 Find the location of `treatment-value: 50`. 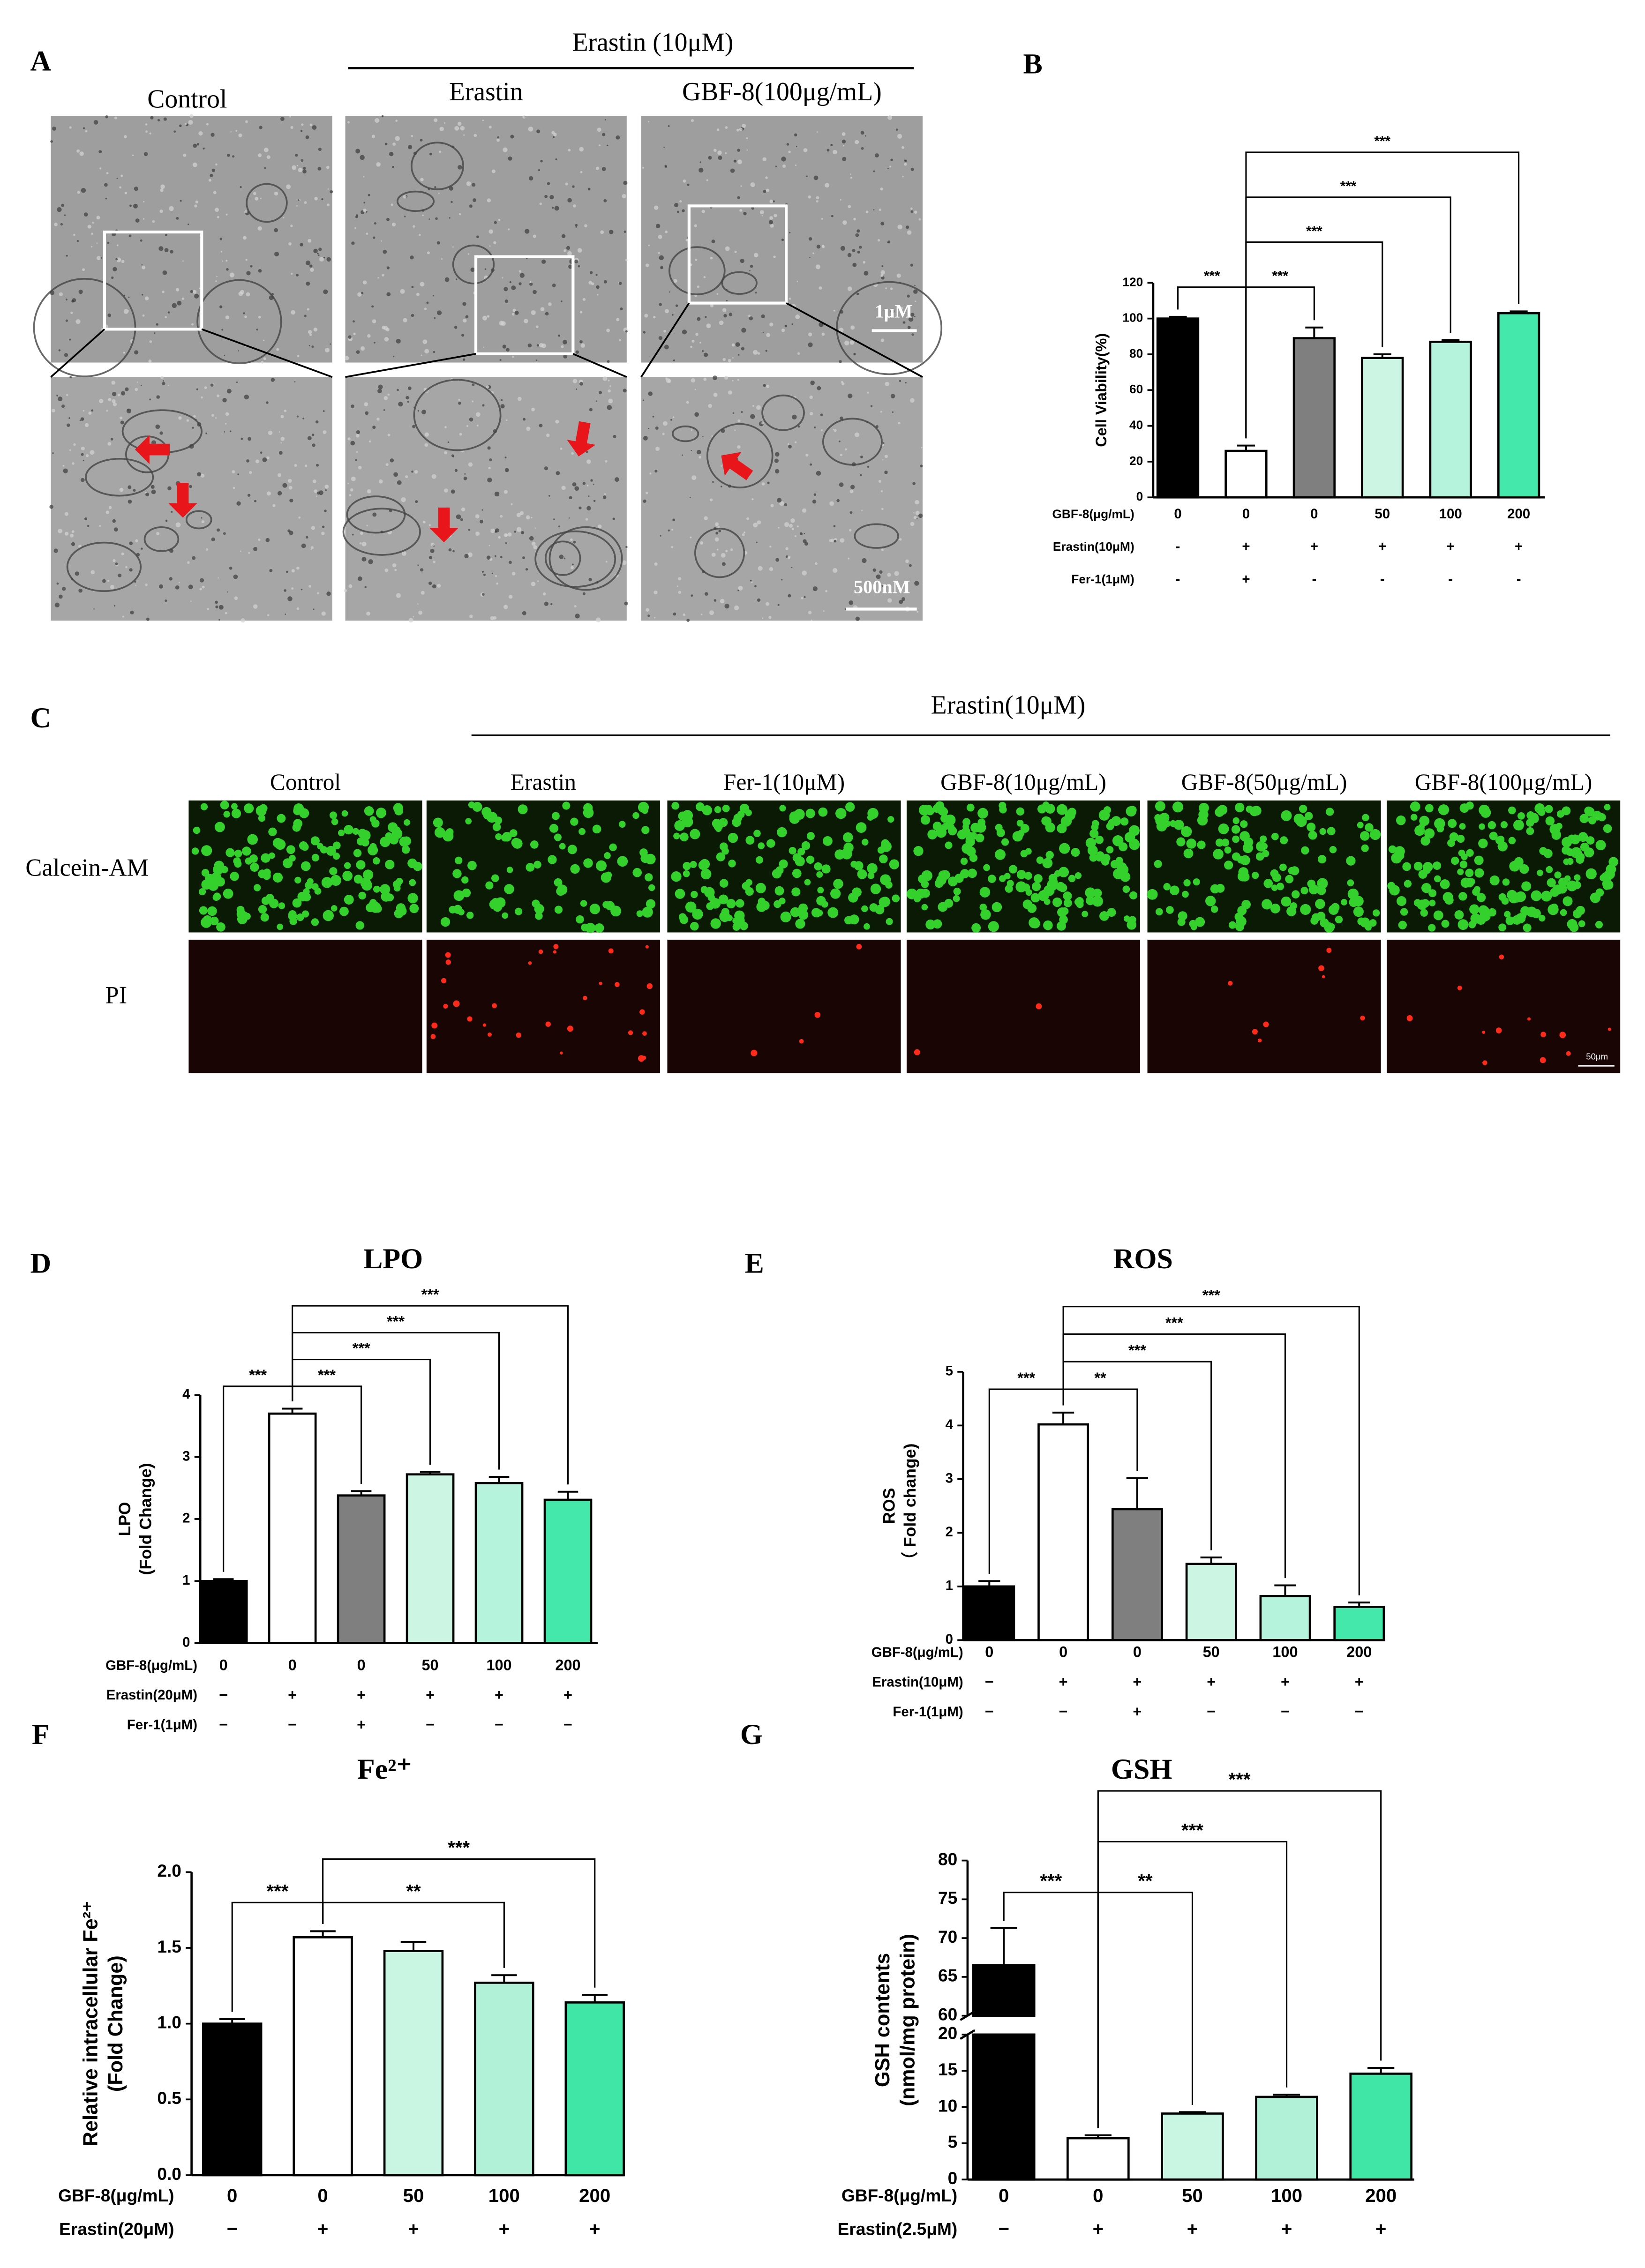

treatment-value: 50 is located at coordinates (1192, 2195).